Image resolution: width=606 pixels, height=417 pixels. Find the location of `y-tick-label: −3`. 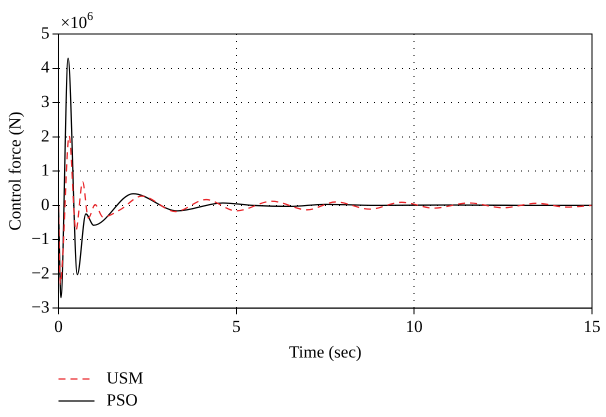

y-tick-label: −3 is located at coordinates (40, 307).